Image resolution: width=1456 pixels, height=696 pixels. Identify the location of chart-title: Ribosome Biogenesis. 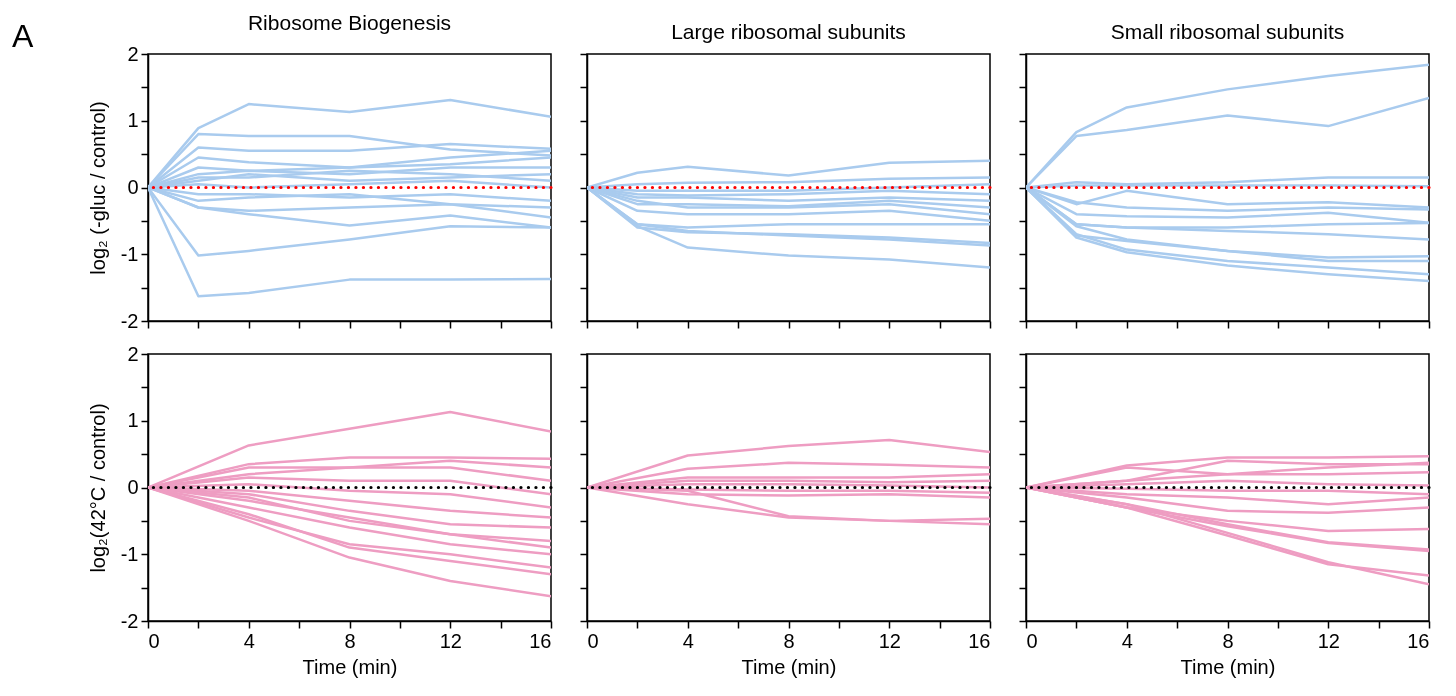
(349, 22).